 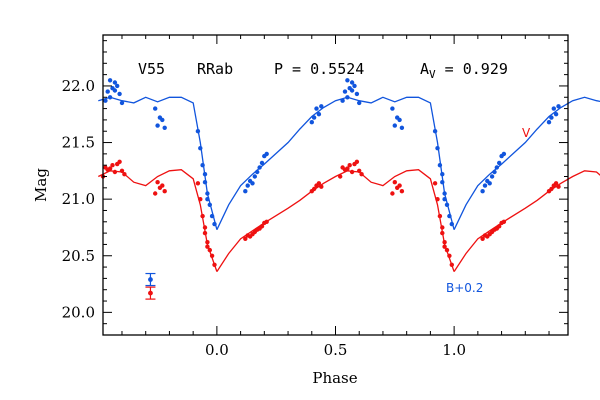 I want to click on x-tick-label: 0.5, so click(x=336, y=350).